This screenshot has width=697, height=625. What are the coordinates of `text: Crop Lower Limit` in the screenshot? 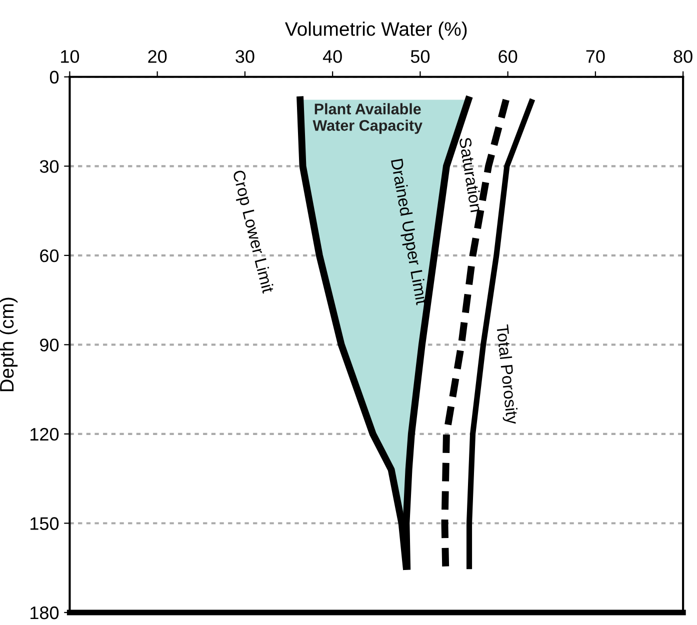 It's located at (252, 231).